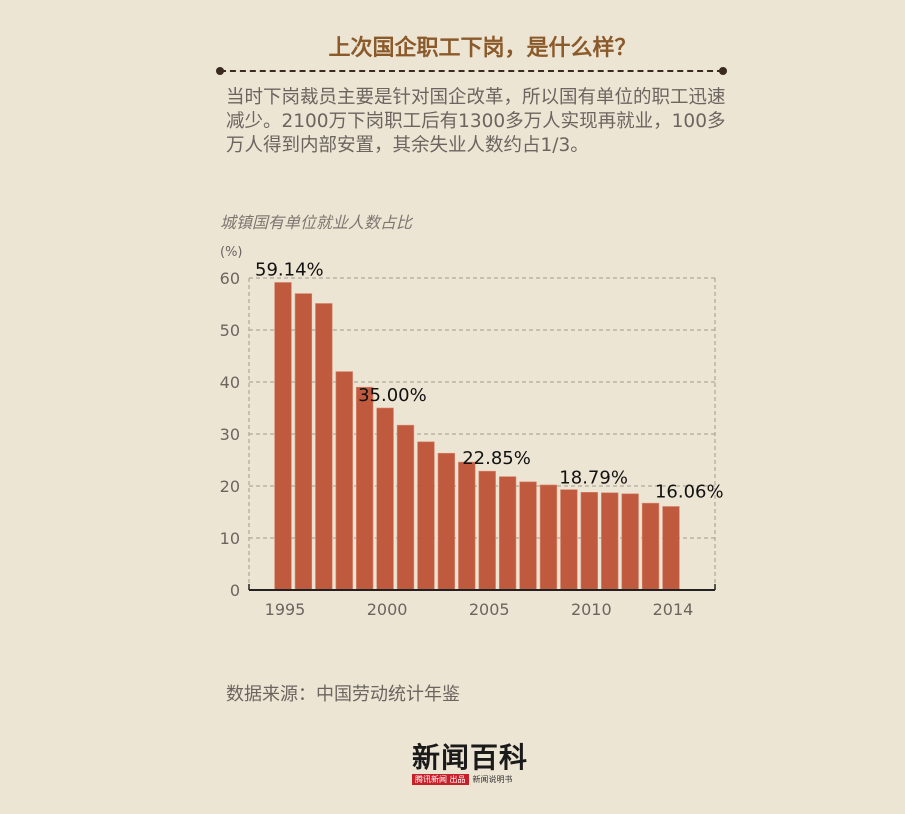 This screenshot has width=905, height=814. Describe the element at coordinates (593, 477) in the screenshot. I see `data-label-2010: 18.79%` at that location.